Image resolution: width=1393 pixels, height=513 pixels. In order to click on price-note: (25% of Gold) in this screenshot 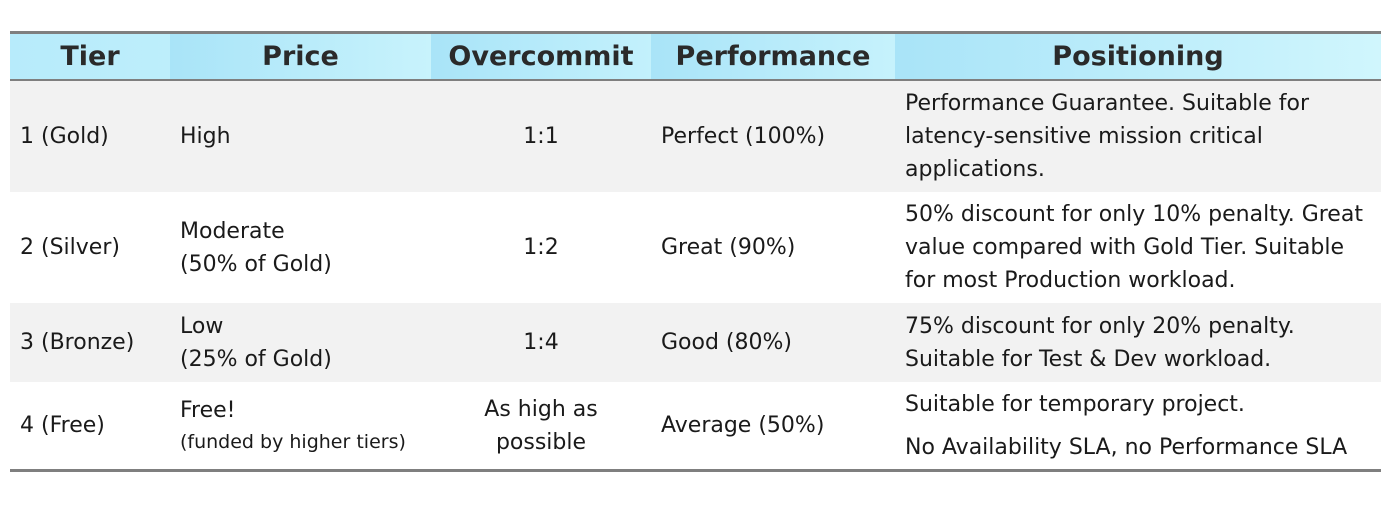, I will do `click(256, 359)`.